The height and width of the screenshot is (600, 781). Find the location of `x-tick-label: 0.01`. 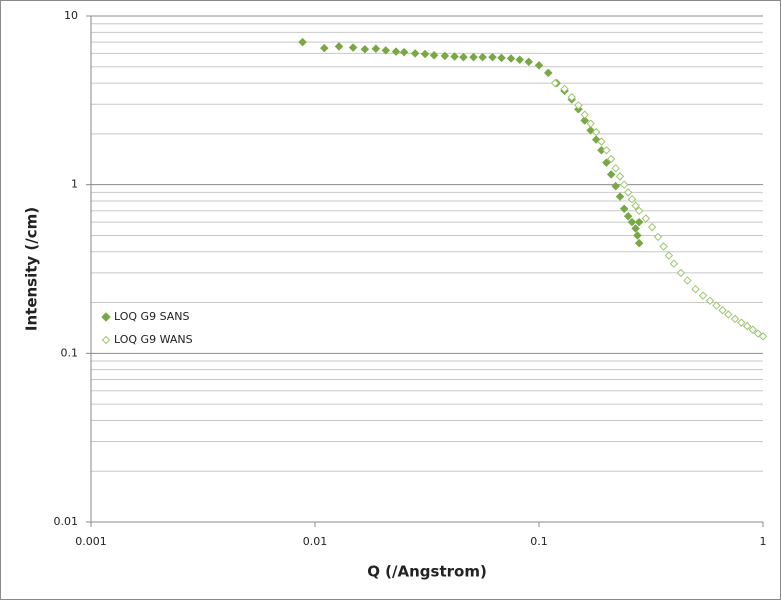

x-tick-label: 0.01 is located at coordinates (315, 541).